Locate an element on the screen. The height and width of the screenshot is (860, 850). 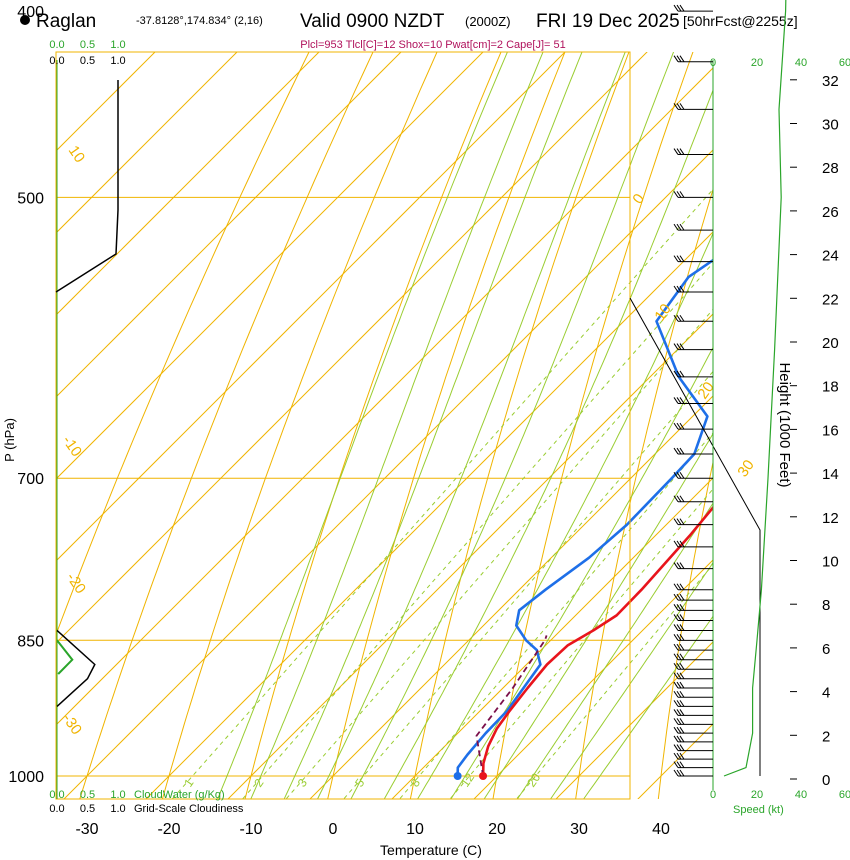
x-tick-label: -10 is located at coordinates (250, 829).